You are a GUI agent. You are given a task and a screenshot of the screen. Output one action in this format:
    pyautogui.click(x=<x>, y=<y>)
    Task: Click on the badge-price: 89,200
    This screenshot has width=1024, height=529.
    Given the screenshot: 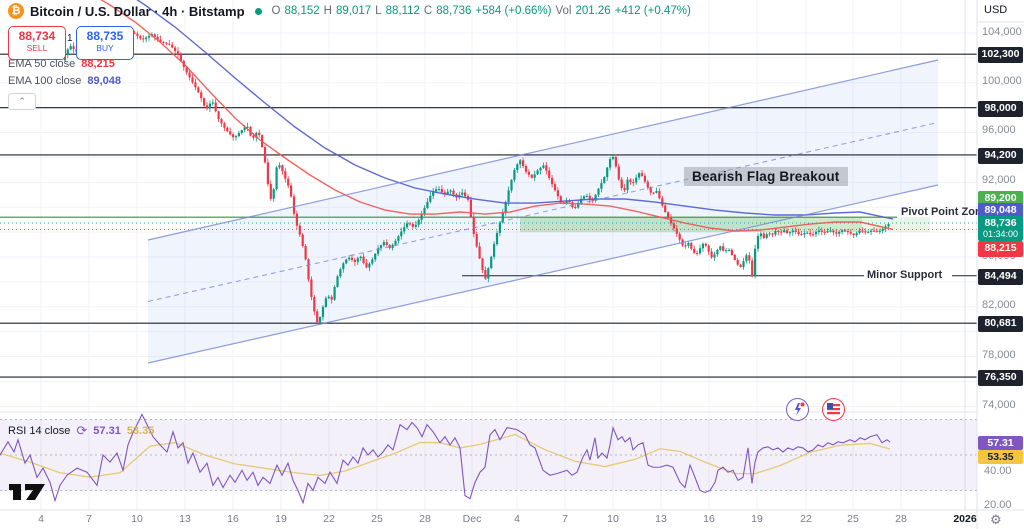 What is the action you would take?
    pyautogui.click(x=1000, y=197)
    